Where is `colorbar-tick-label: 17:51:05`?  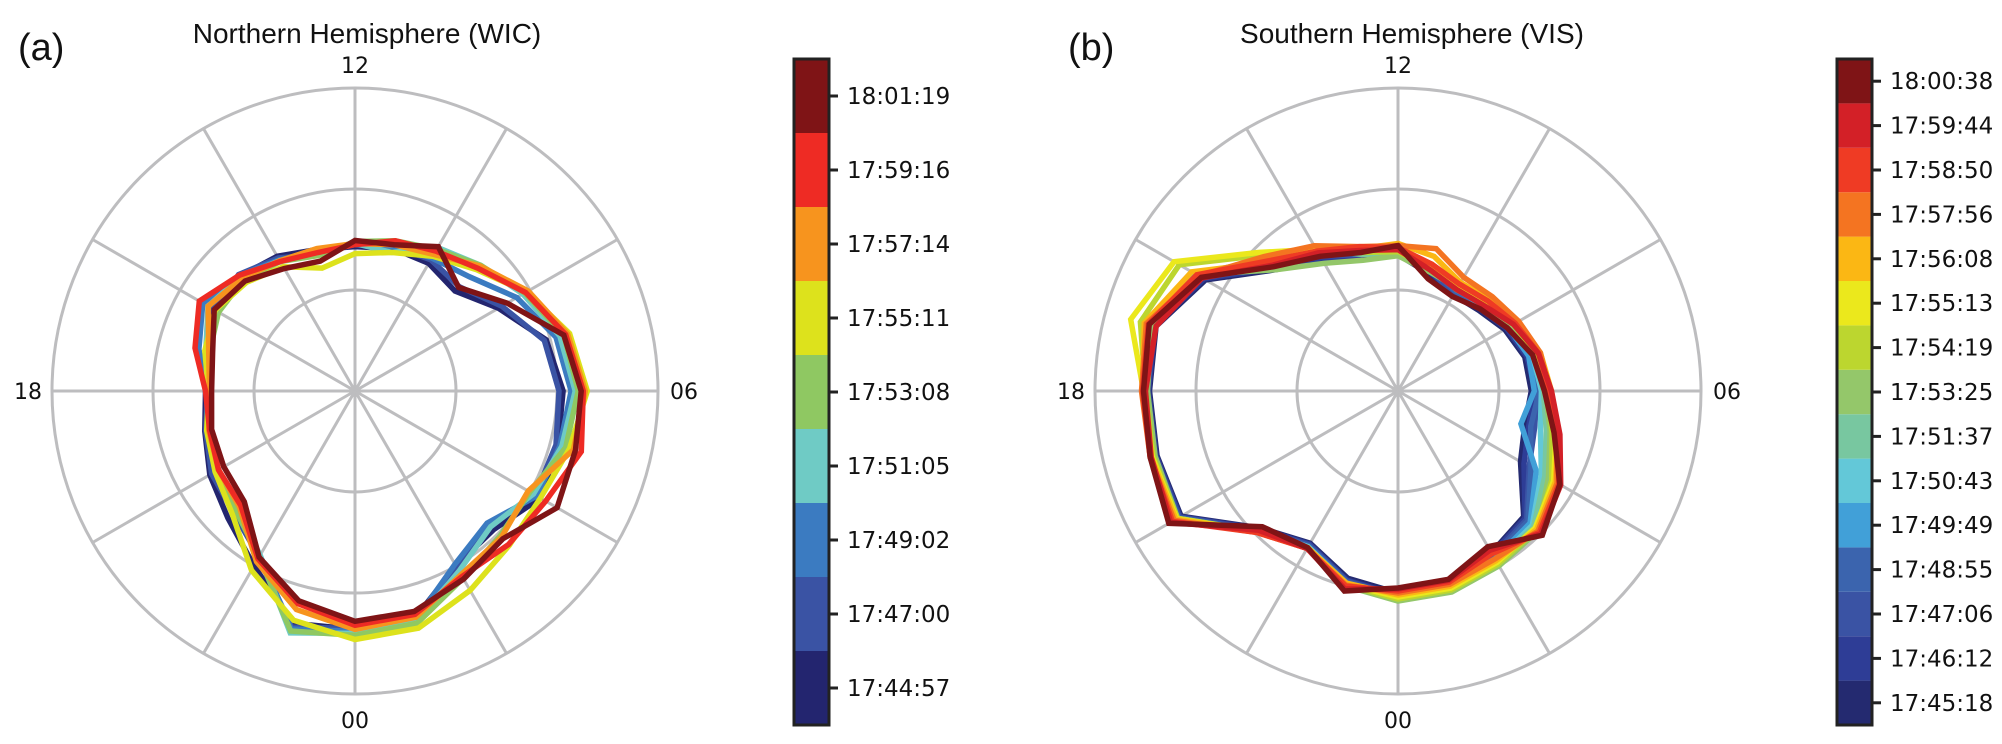
colorbar-tick-label: 17:51:05 is located at coordinates (898, 467).